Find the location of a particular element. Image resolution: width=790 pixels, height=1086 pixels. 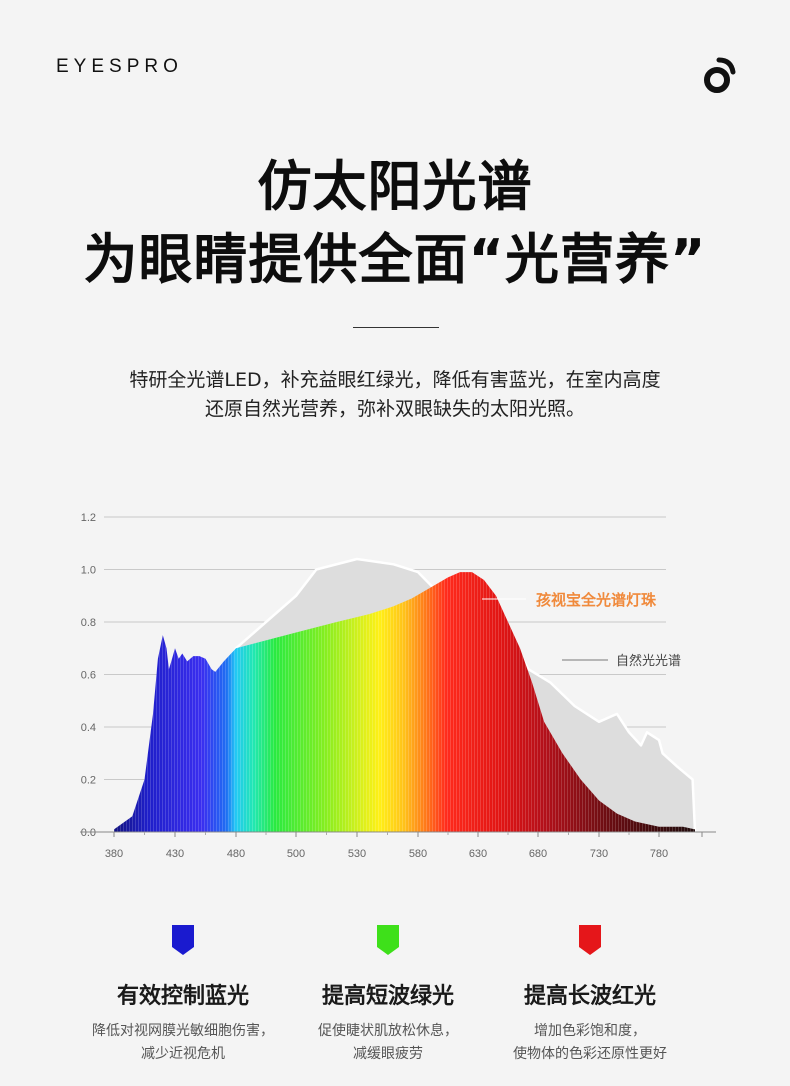

y-tick-label: 0.6 is located at coordinates (88, 676).